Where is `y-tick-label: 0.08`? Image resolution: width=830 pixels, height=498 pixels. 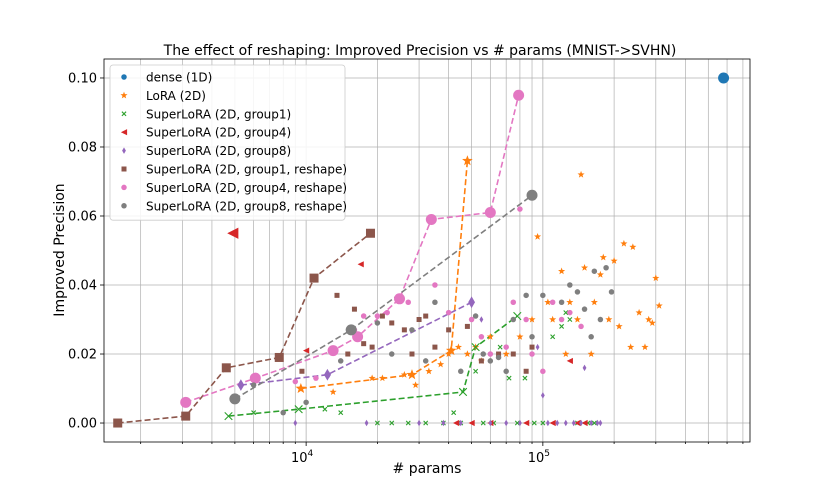
y-tick-label: 0.08 is located at coordinates (82, 147).